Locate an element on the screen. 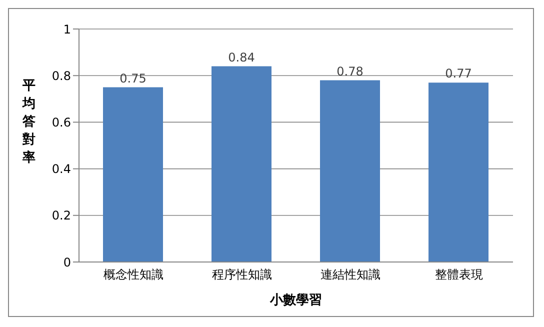 The image size is (544, 327). y-tick-label: 0 is located at coordinates (67, 262).